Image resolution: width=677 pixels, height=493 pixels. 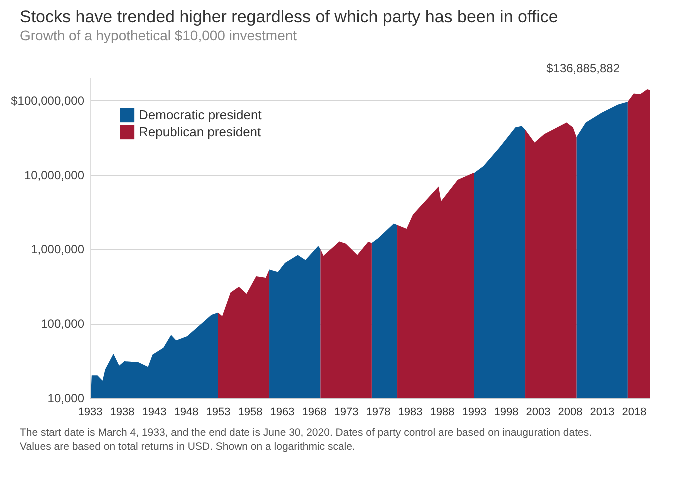 I want to click on y-tick-label: $100,000,000, so click(x=48, y=101).